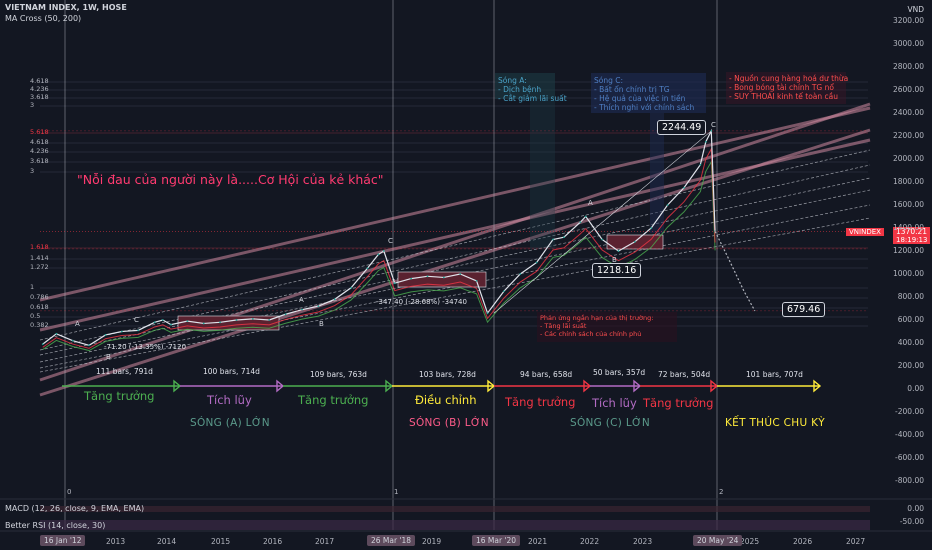 The width and height of the screenshot is (932, 550). I want to click on rsi-indicator: Better RSI (14, close, 30), so click(55, 525).